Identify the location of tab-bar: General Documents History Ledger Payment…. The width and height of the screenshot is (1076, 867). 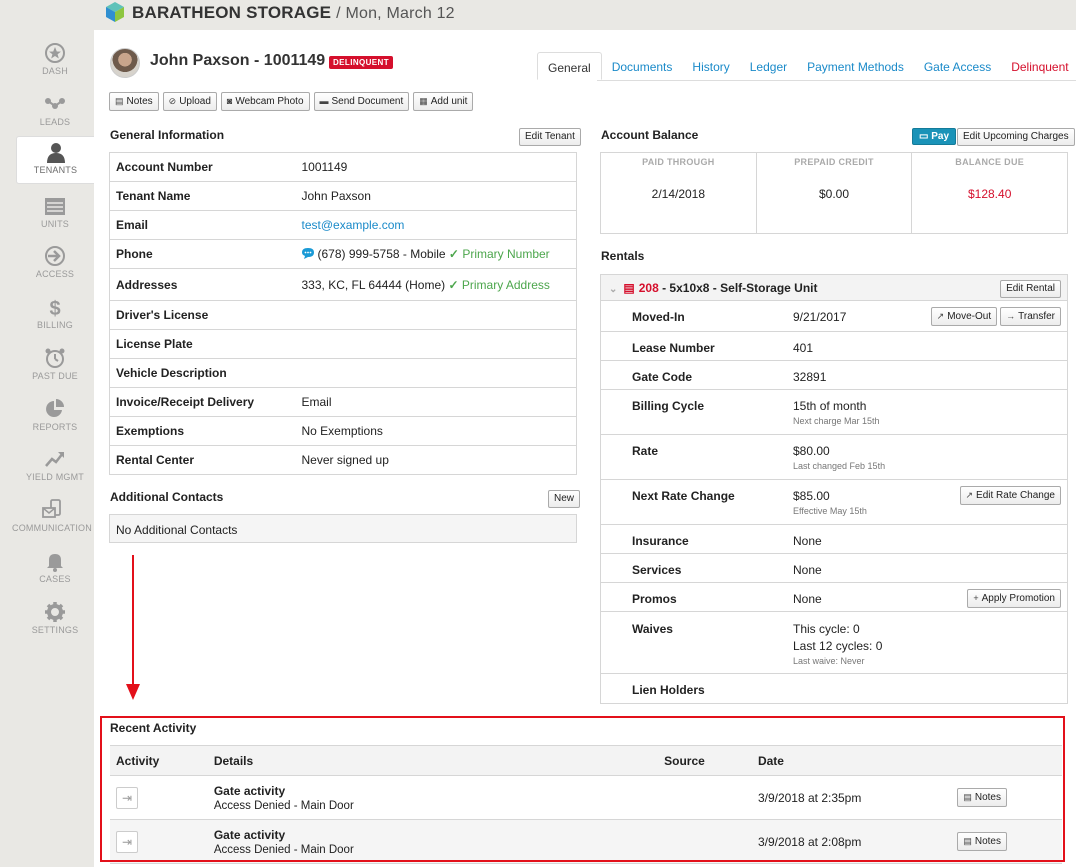
(806, 66).